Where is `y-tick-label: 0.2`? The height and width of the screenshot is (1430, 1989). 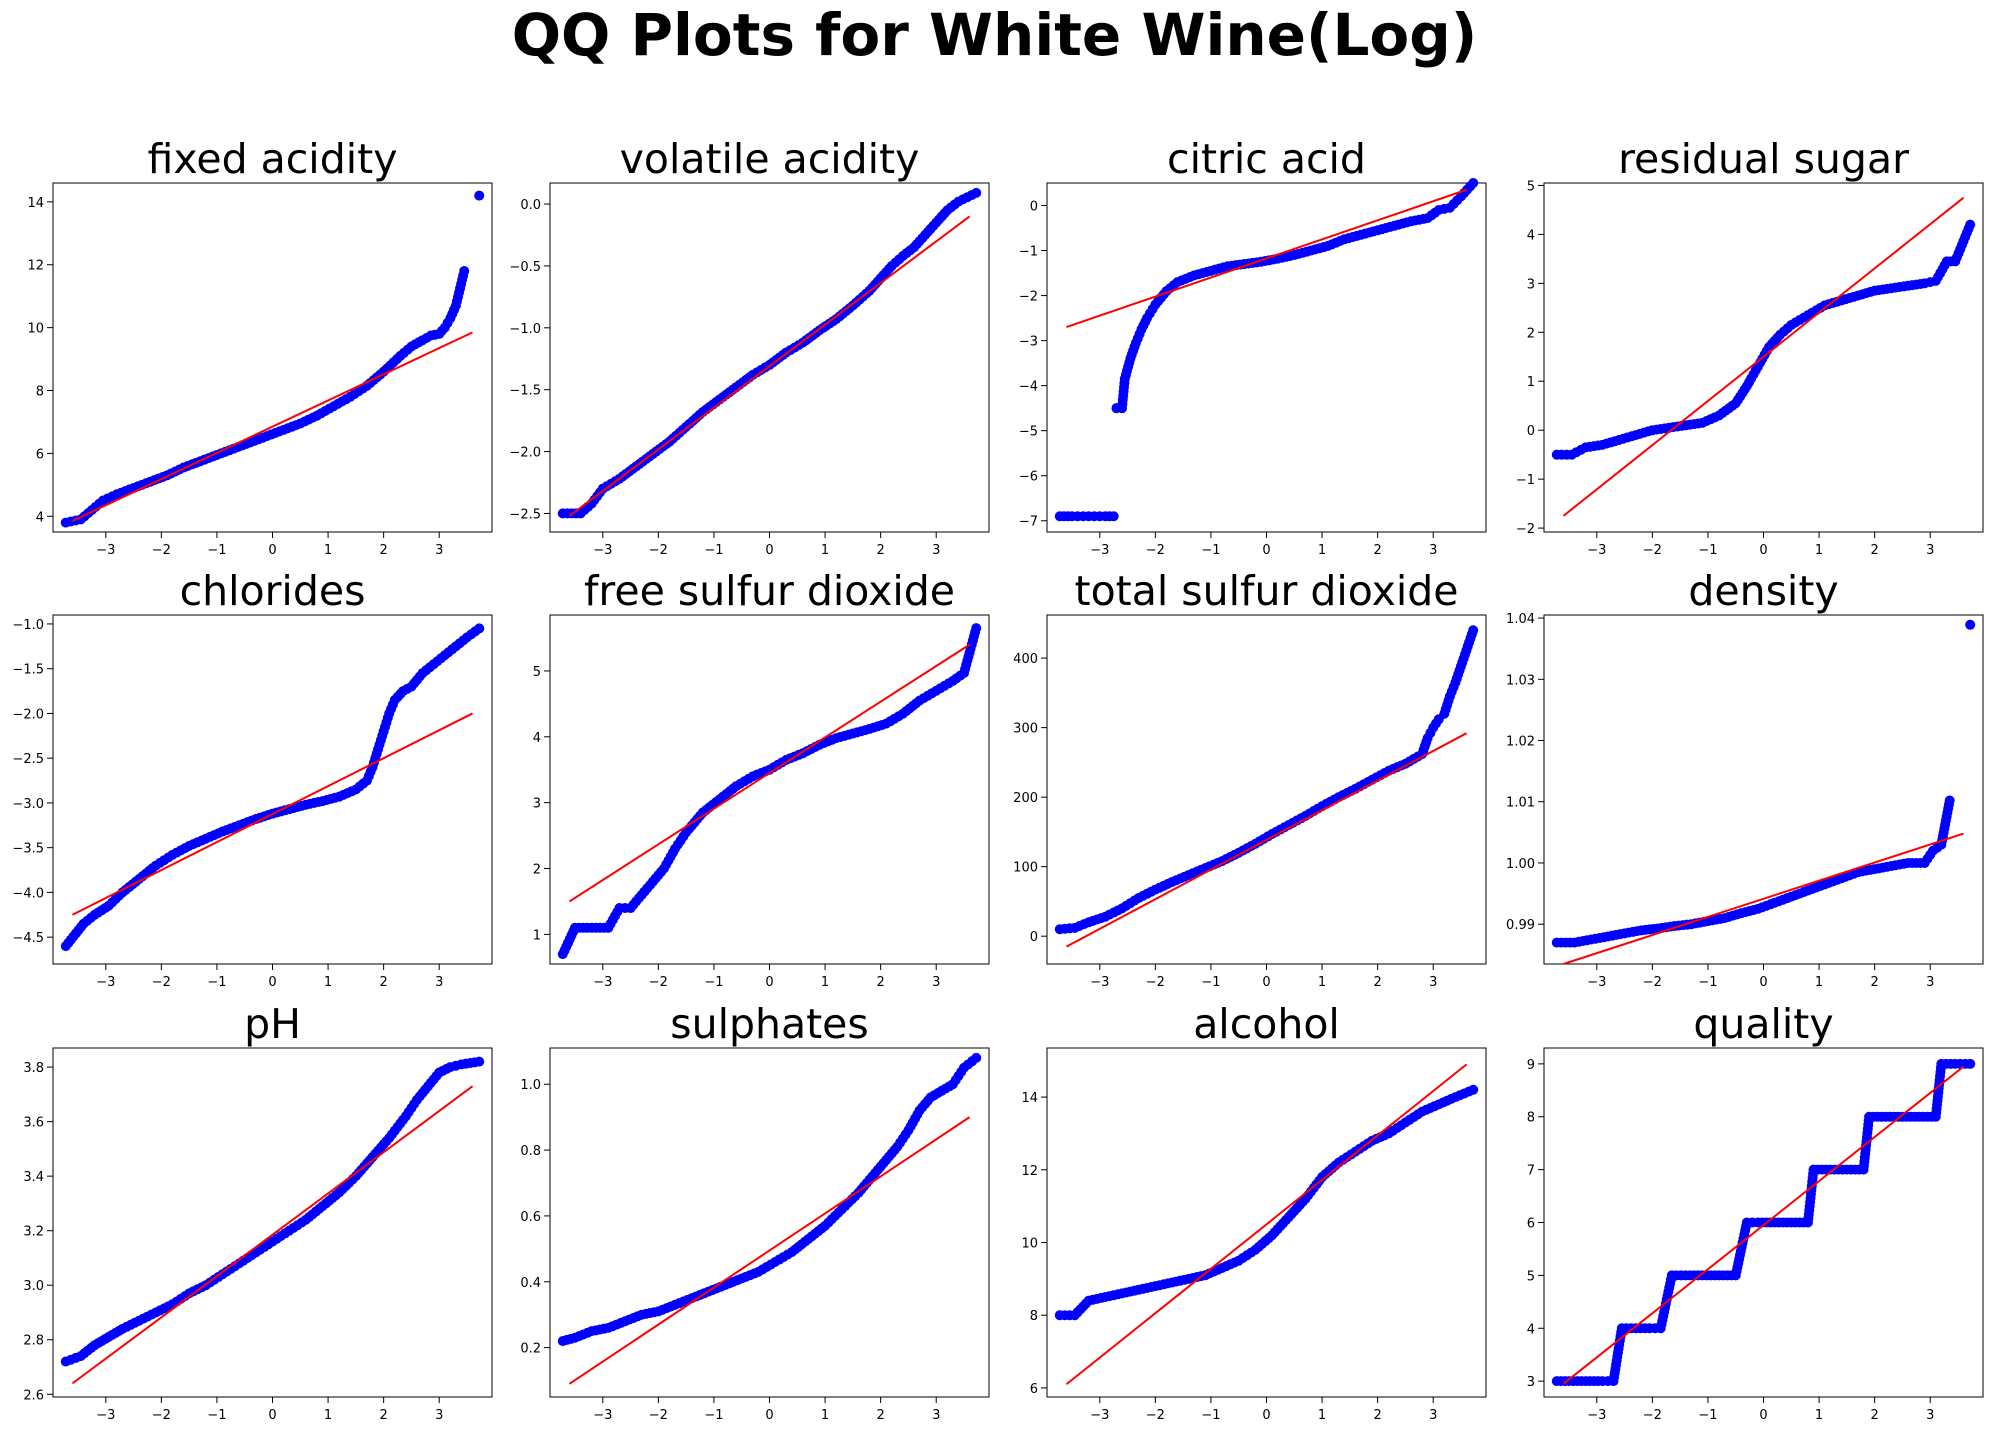 y-tick-label: 0.2 is located at coordinates (530, 1349).